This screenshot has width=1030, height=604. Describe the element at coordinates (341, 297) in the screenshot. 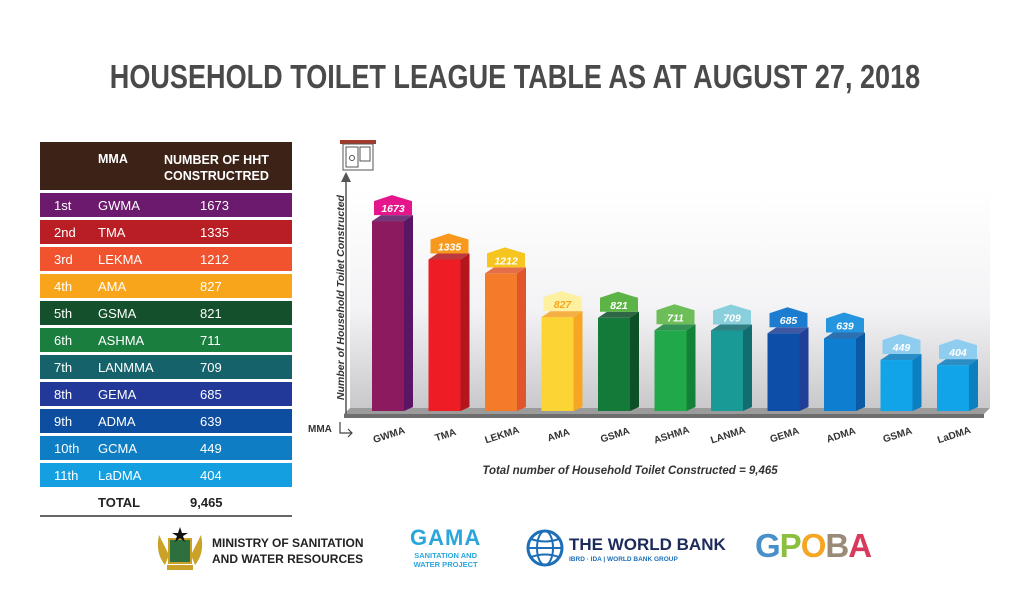

I see `y-axis-label: Number of Household Toilet Constructed` at that location.